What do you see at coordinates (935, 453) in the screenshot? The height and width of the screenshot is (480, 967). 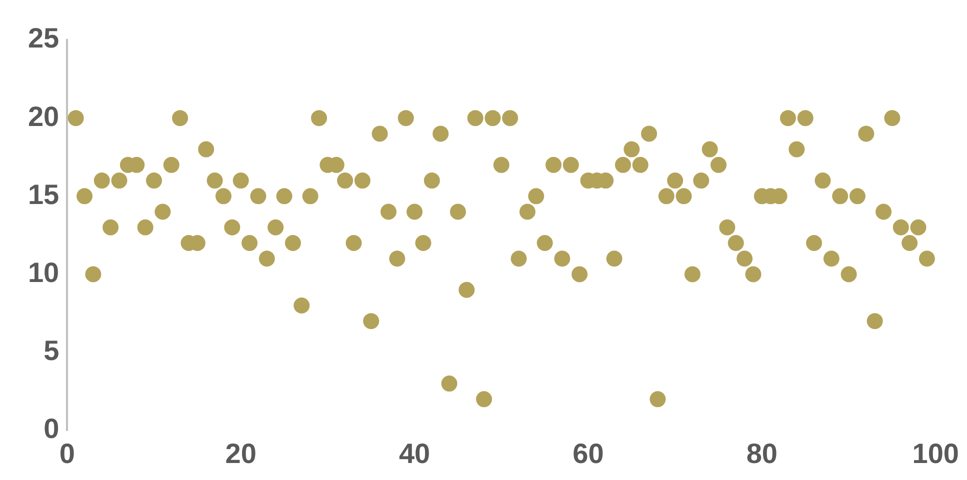 I see `x-tick-label: 100` at bounding box center [935, 453].